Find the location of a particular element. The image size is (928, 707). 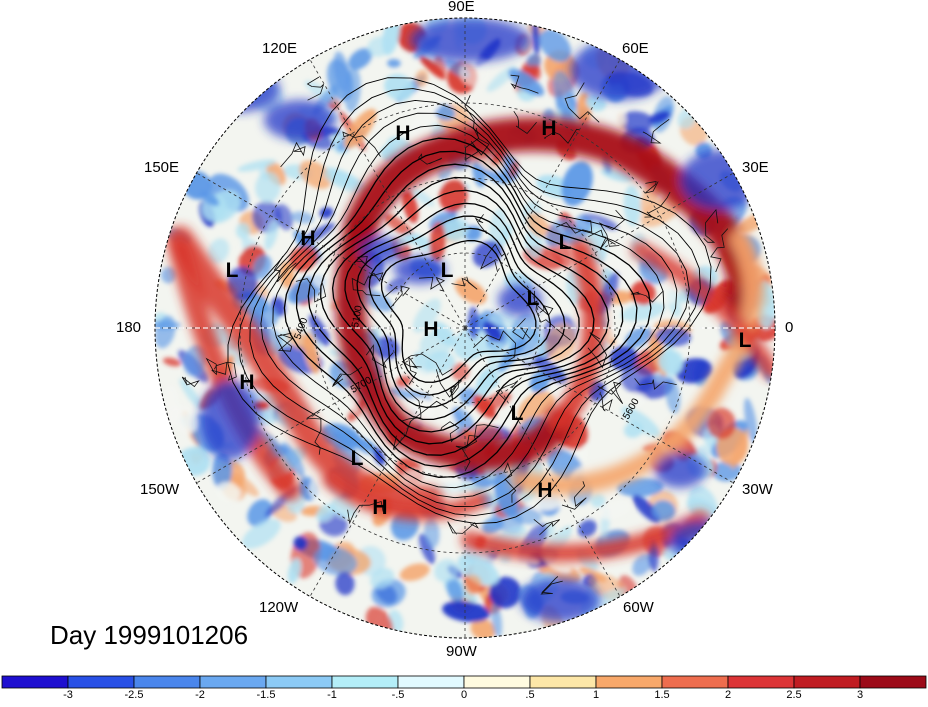

colorbar-tick-label: 3 is located at coordinates (860, 695).